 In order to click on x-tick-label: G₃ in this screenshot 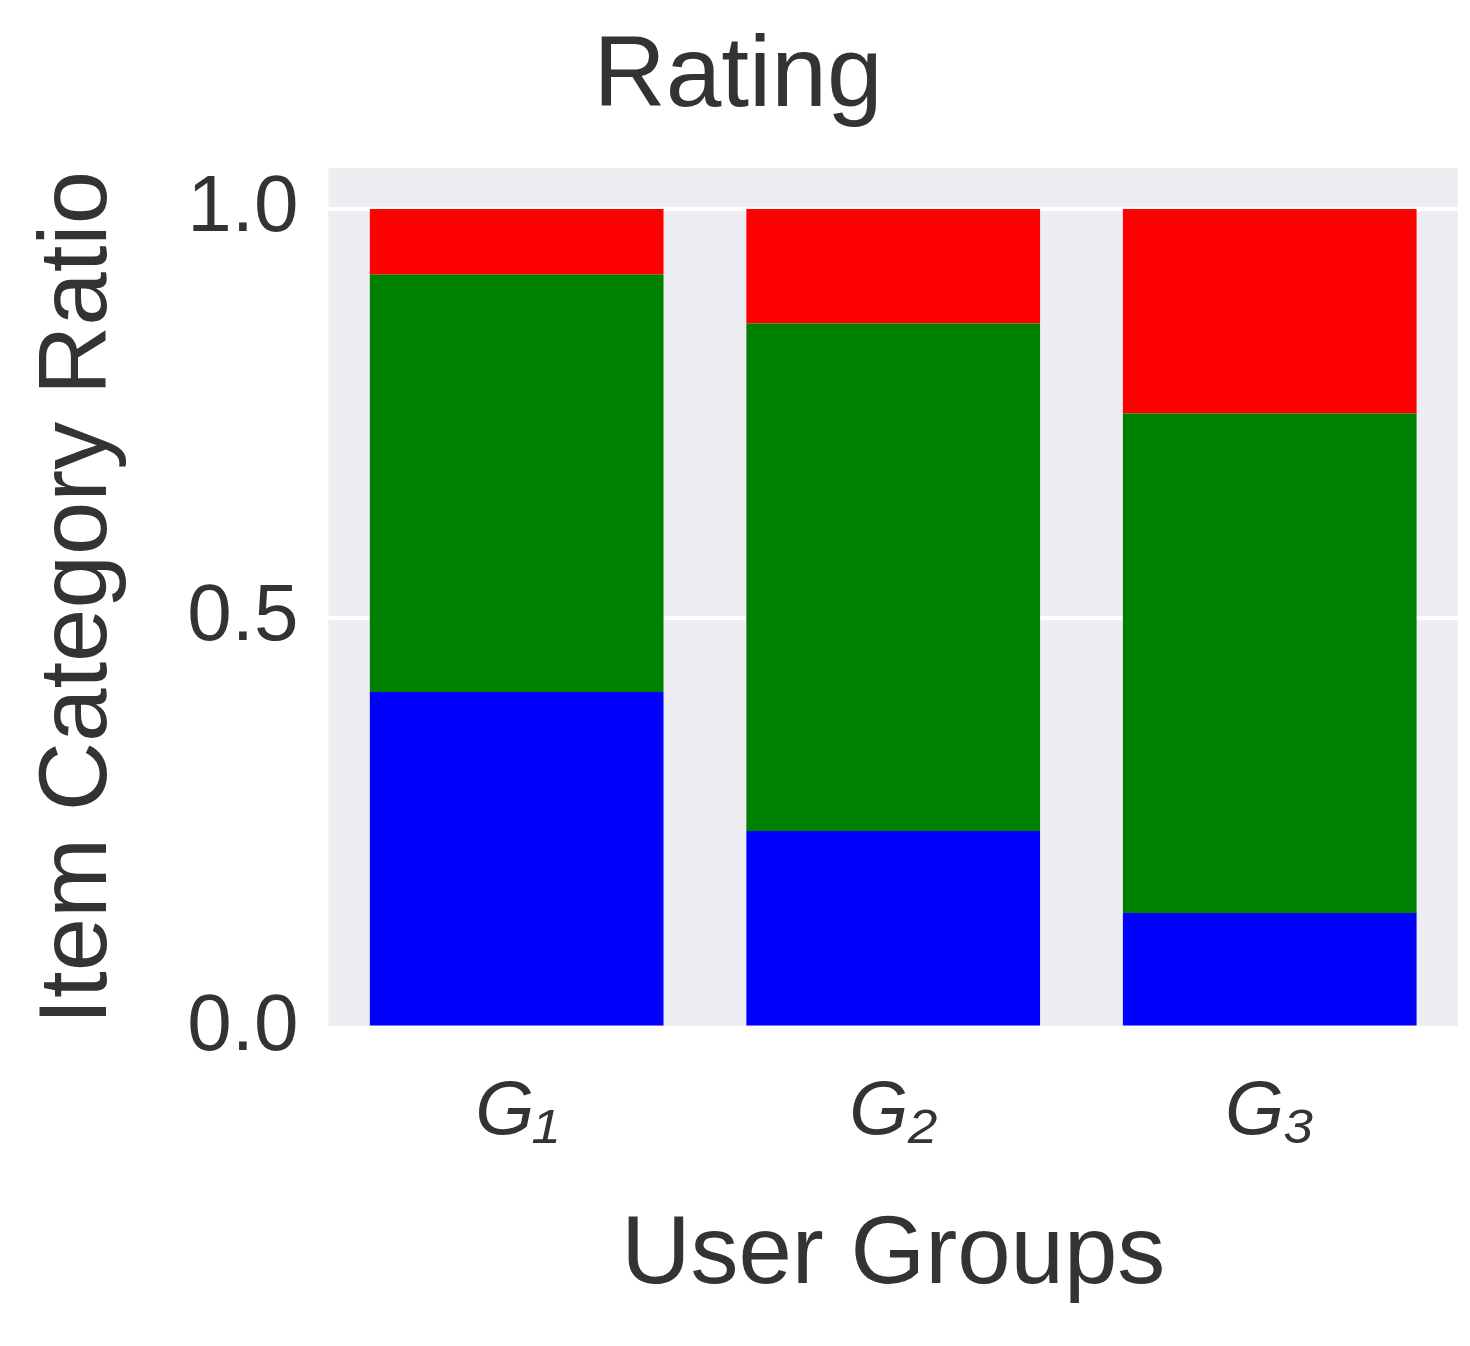, I will do `click(1270, 1108)`.